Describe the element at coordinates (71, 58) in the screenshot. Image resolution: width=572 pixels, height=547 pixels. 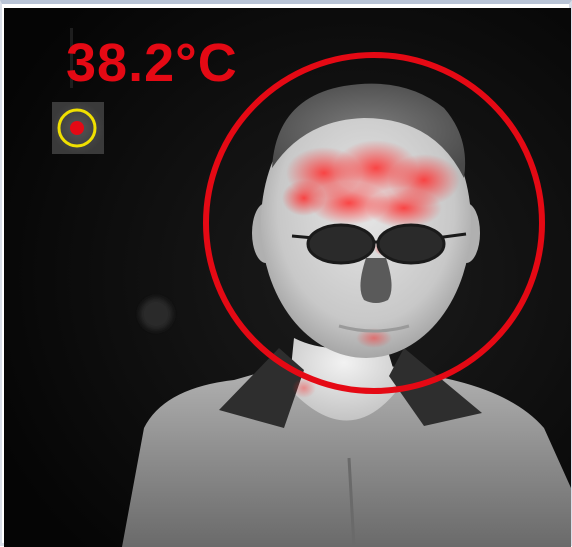
I see `calibration-line` at that location.